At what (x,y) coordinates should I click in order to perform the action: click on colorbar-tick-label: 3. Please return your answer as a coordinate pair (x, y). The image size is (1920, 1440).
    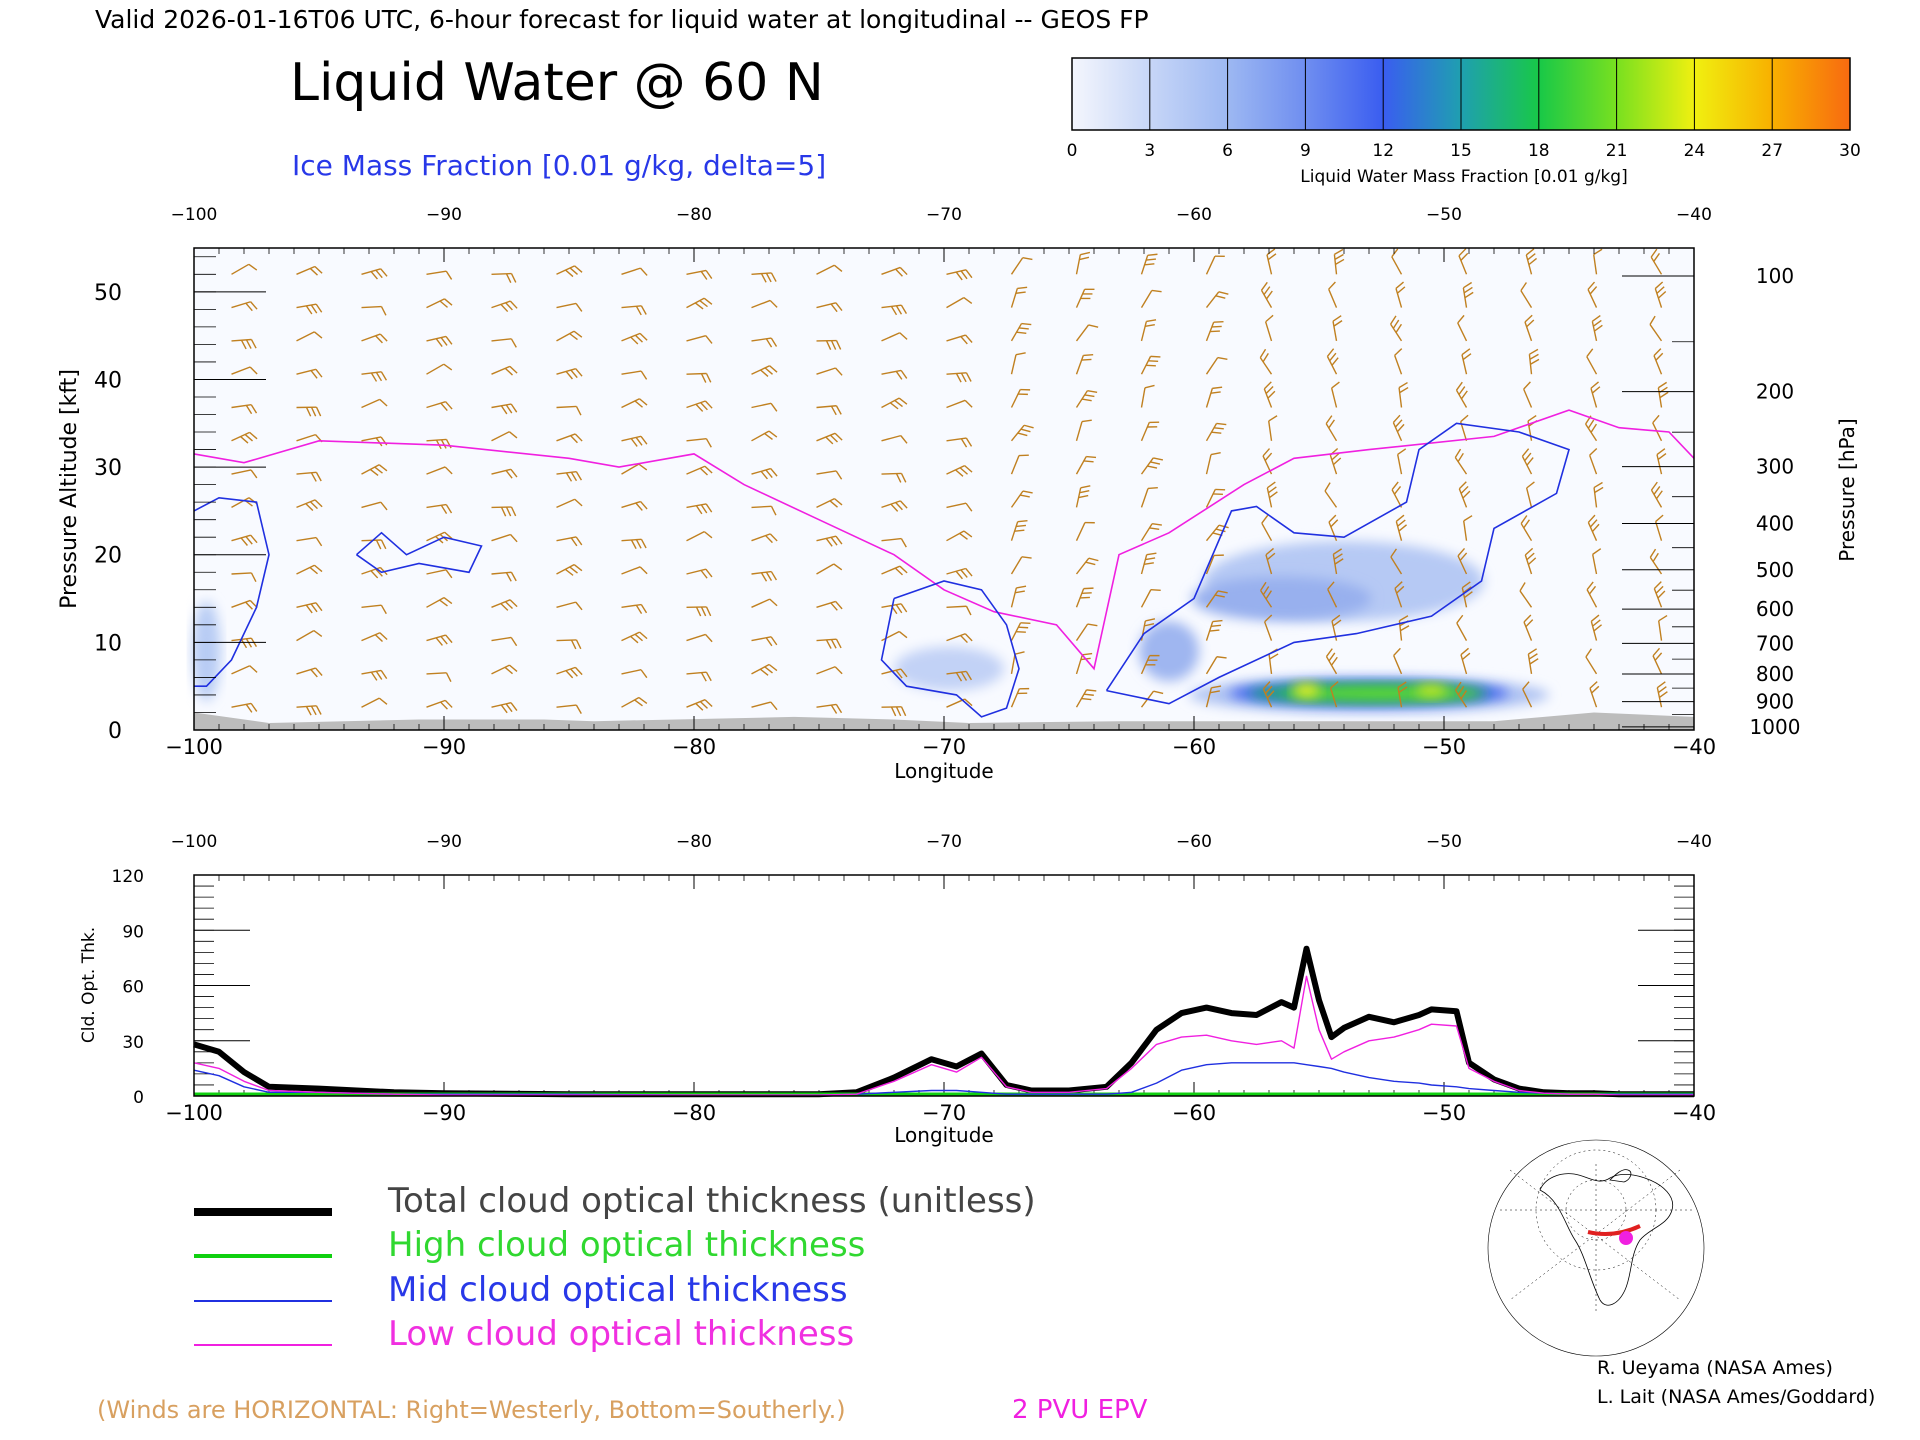
    Looking at the image, I should click on (1149, 151).